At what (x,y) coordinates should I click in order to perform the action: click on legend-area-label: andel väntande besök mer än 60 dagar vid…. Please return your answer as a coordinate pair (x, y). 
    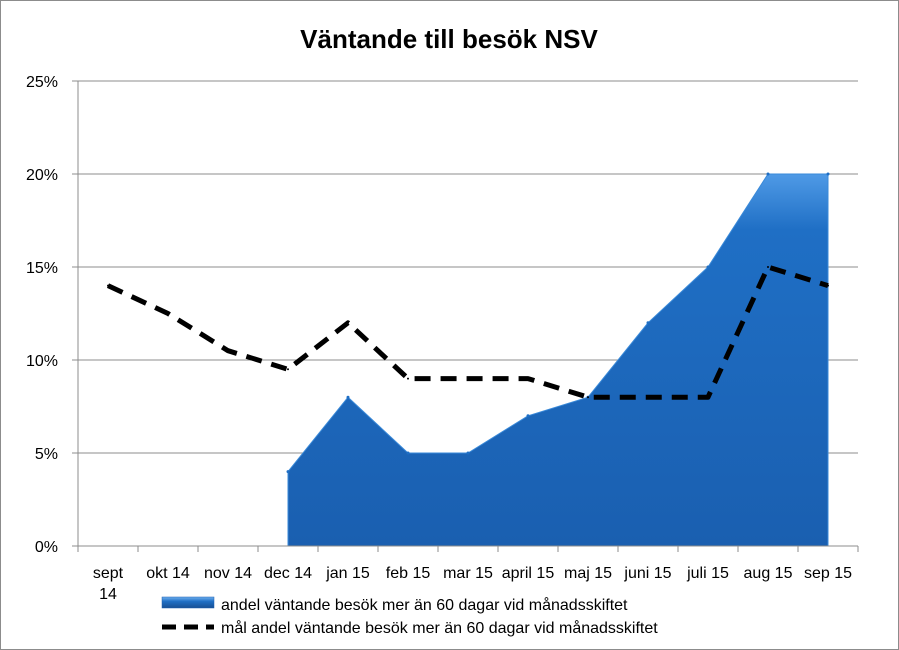
    Looking at the image, I should click on (424, 605).